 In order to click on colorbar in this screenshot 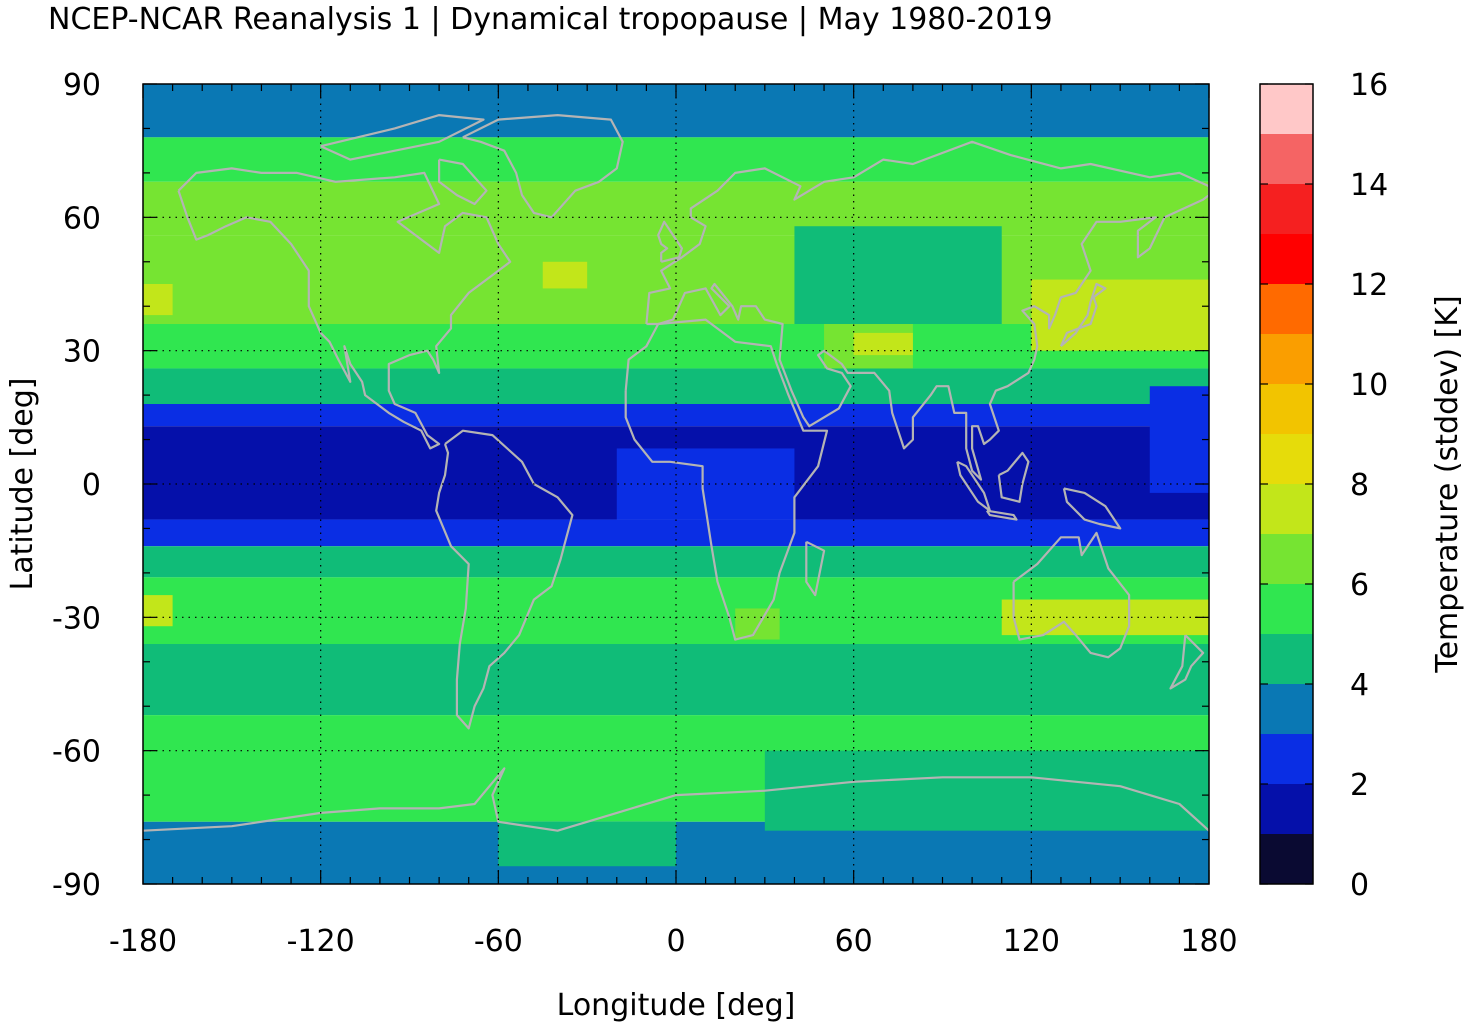, I will do `click(1286, 484)`.